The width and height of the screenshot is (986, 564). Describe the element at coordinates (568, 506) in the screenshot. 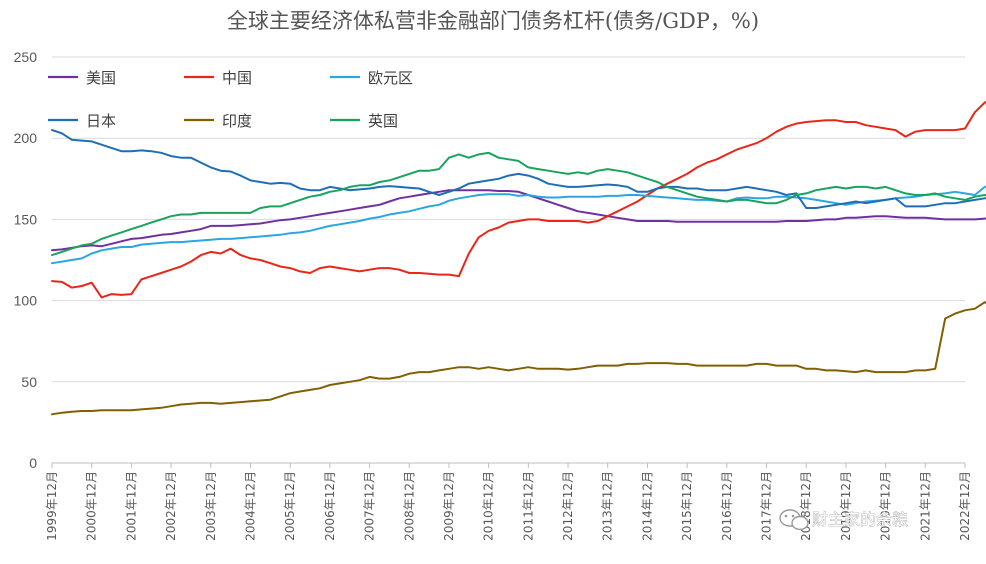

I see `x-tick-label: 2012年12月` at that location.